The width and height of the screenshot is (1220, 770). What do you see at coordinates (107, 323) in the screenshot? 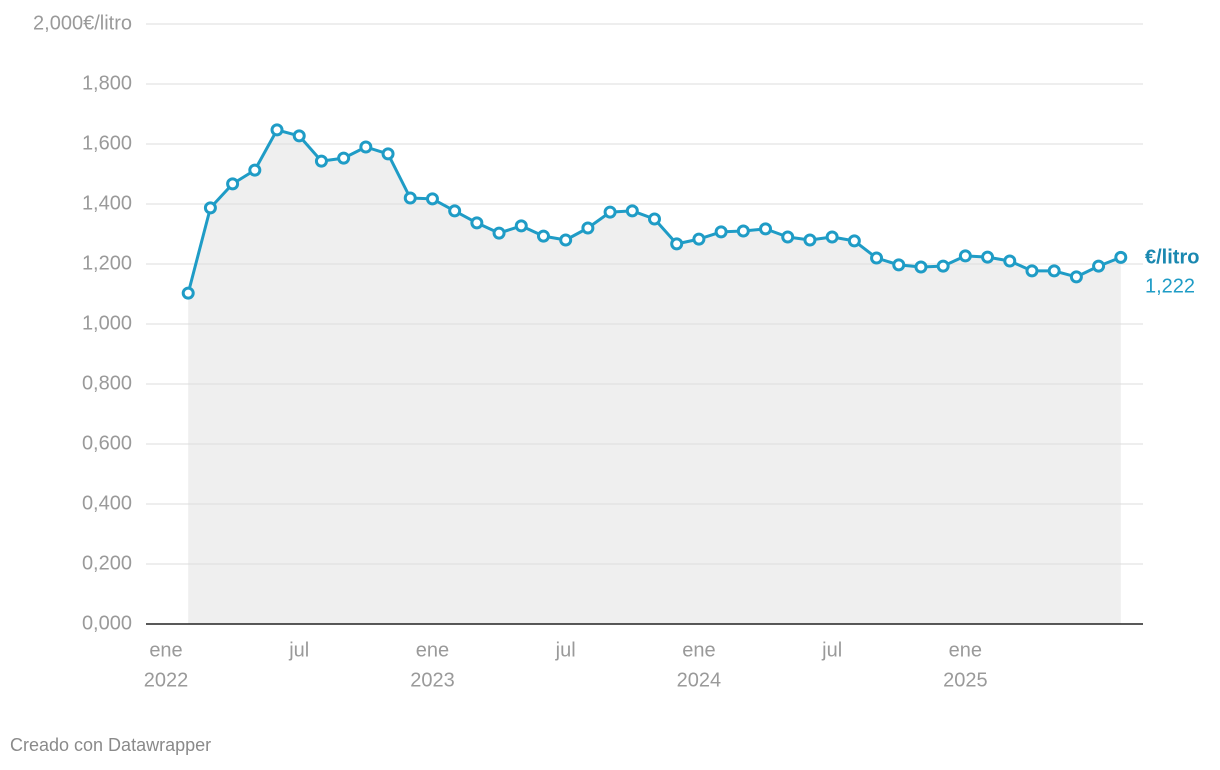
I see `y-tick-label: 1,000` at bounding box center [107, 323].